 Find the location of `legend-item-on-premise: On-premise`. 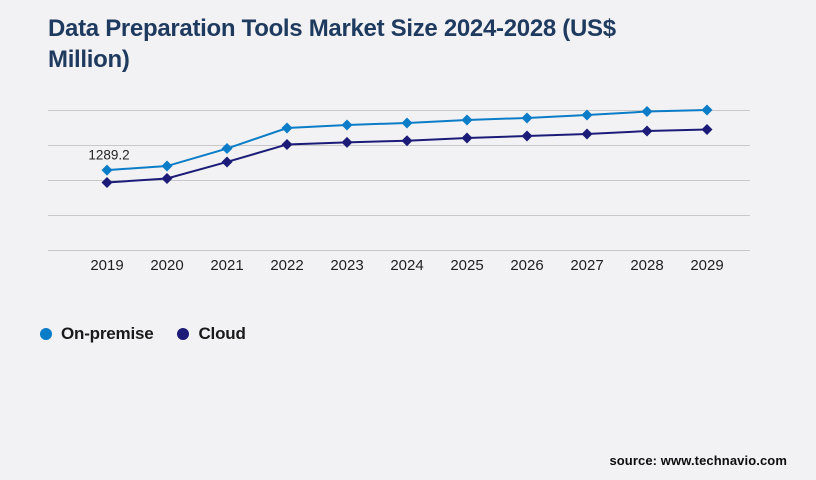

legend-item-on-premise: On-premise is located at coordinates (97, 334).